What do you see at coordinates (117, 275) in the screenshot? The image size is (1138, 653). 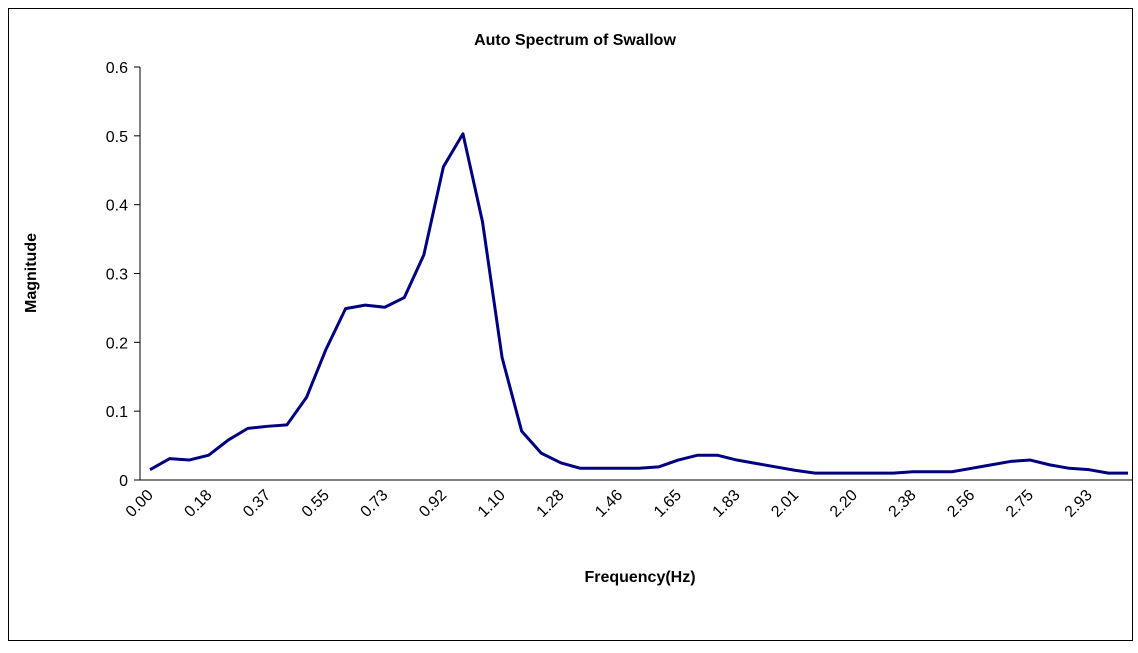 I see `y-tick-label: 0.3` at bounding box center [117, 275].